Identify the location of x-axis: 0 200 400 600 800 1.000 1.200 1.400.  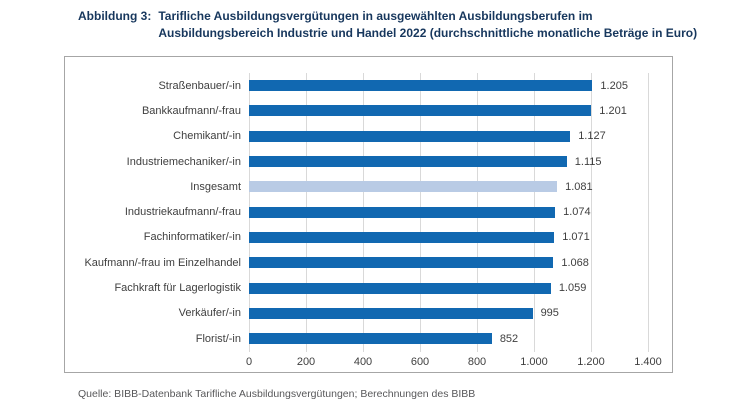
(453, 363).